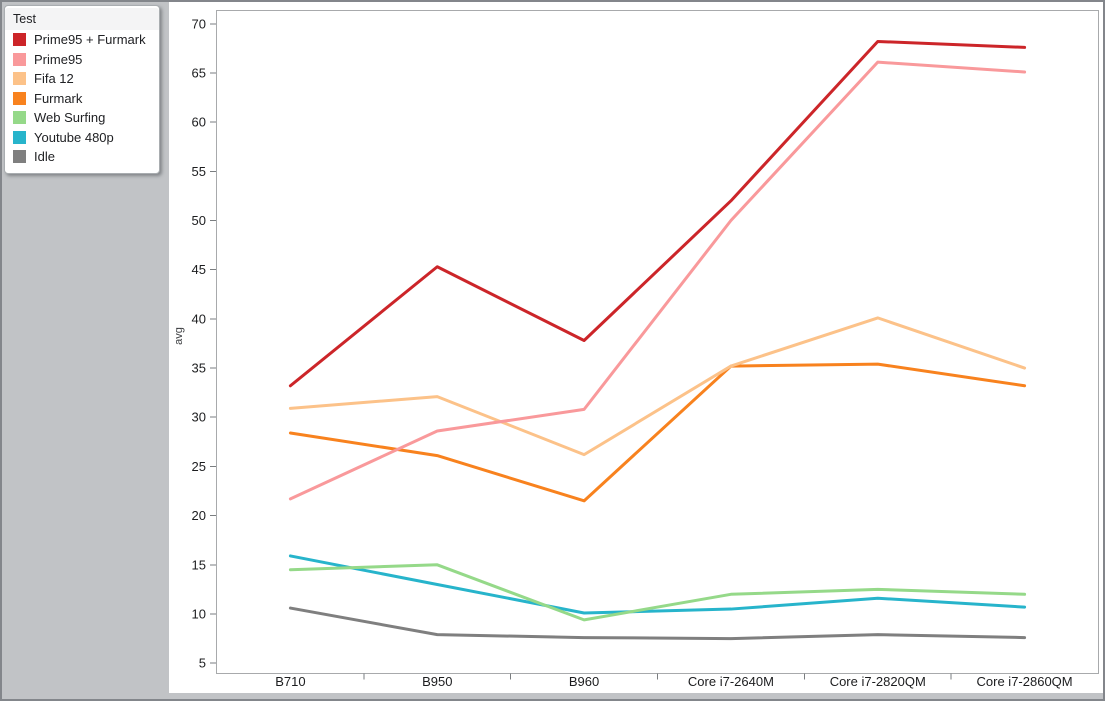 This screenshot has width=1105, height=701. What do you see at coordinates (19, 157) in the screenshot?
I see `legend-swatch-idle` at bounding box center [19, 157].